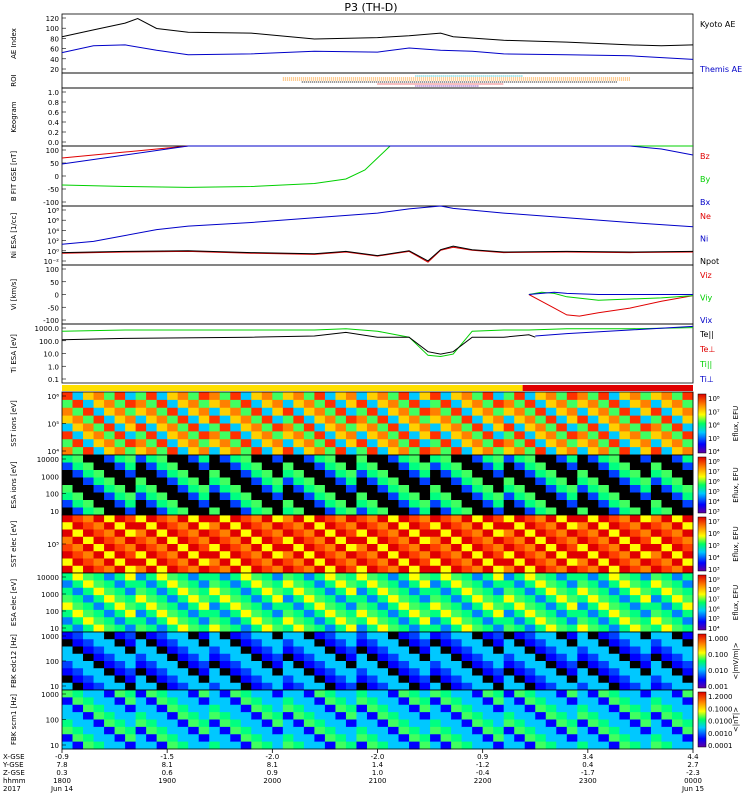 The height and width of the screenshot is (800, 750). What do you see at coordinates (54, 39) in the screenshot?
I see `y-tick-label: 80` at bounding box center [54, 39].